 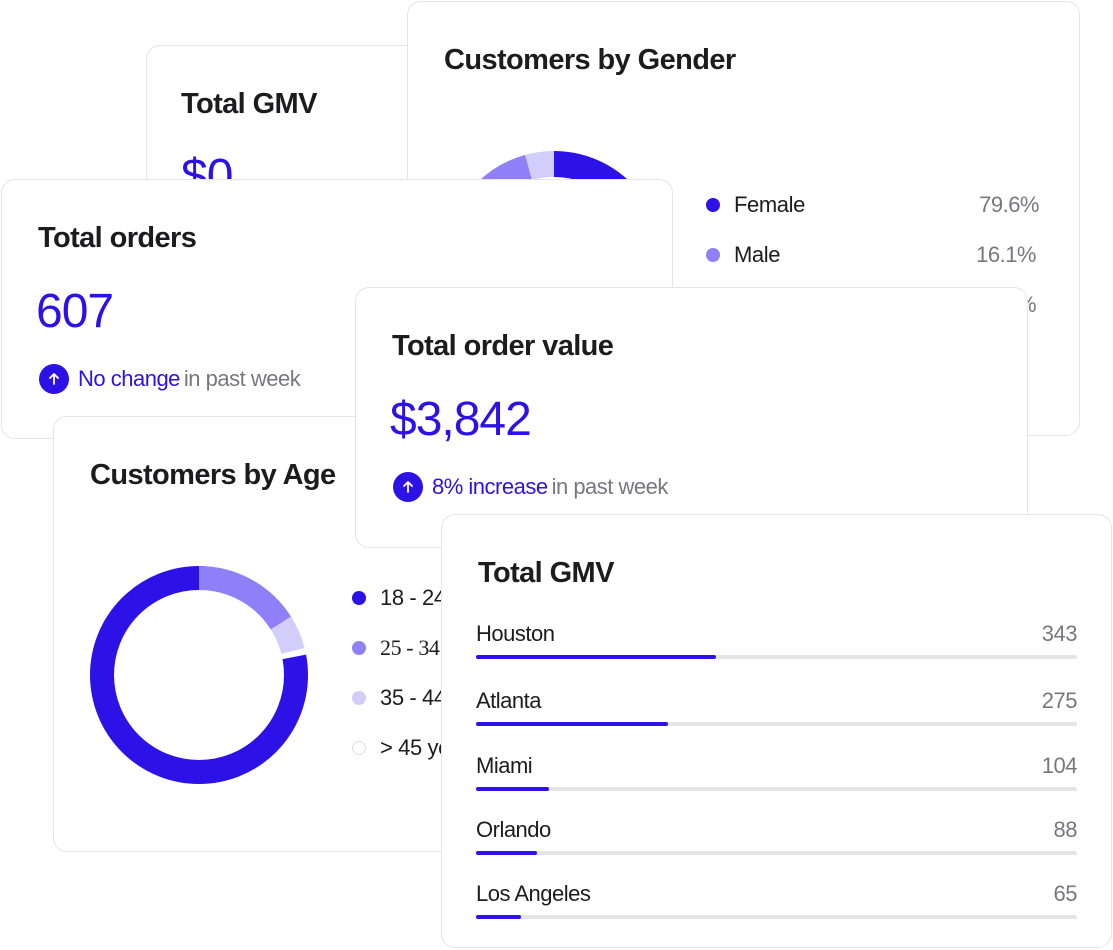 I want to click on orders-change-rest: in past week, so click(x=242, y=378).